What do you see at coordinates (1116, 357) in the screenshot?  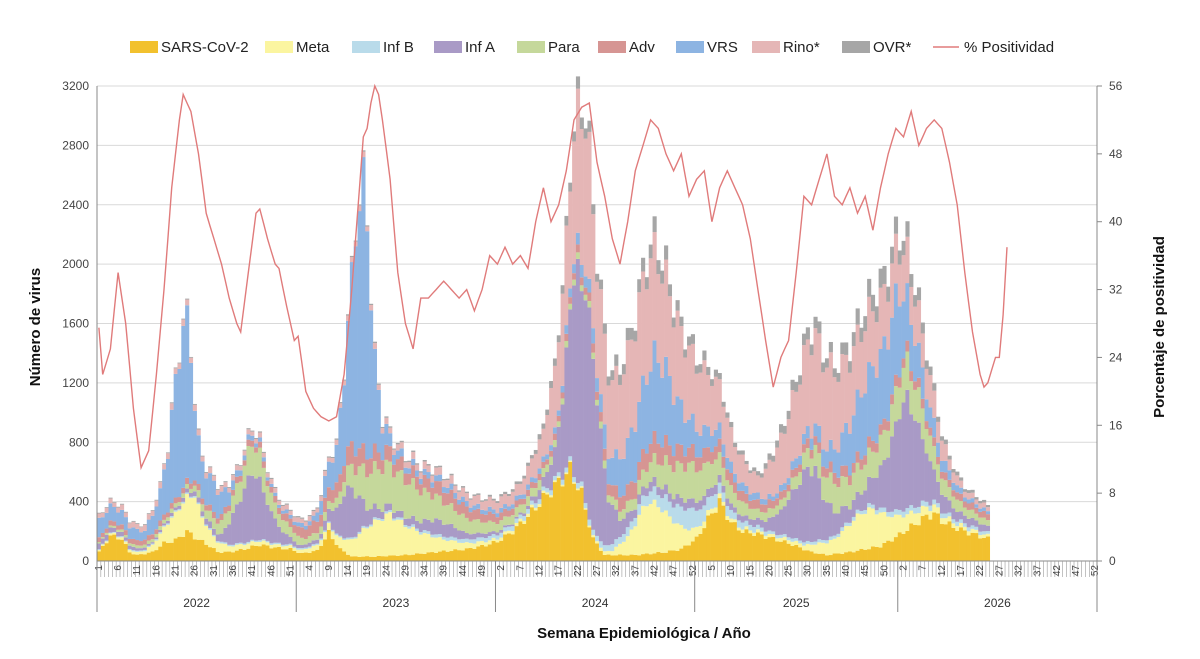 I see `y2-tick-label: 24` at bounding box center [1116, 357].